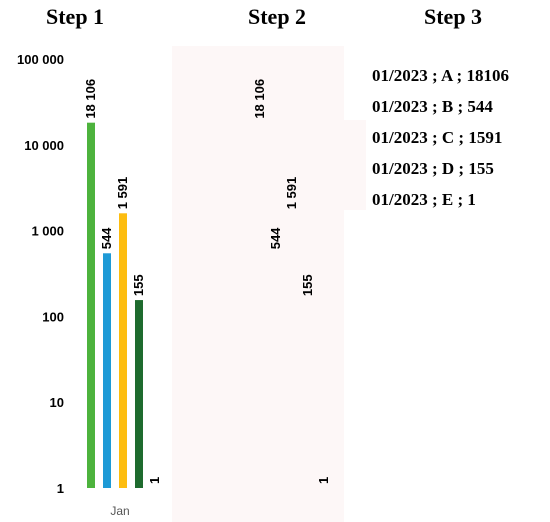 This screenshot has width=550, height=522. Describe the element at coordinates (275, 238) in the screenshot. I see `step2-label-B: 544` at that location.